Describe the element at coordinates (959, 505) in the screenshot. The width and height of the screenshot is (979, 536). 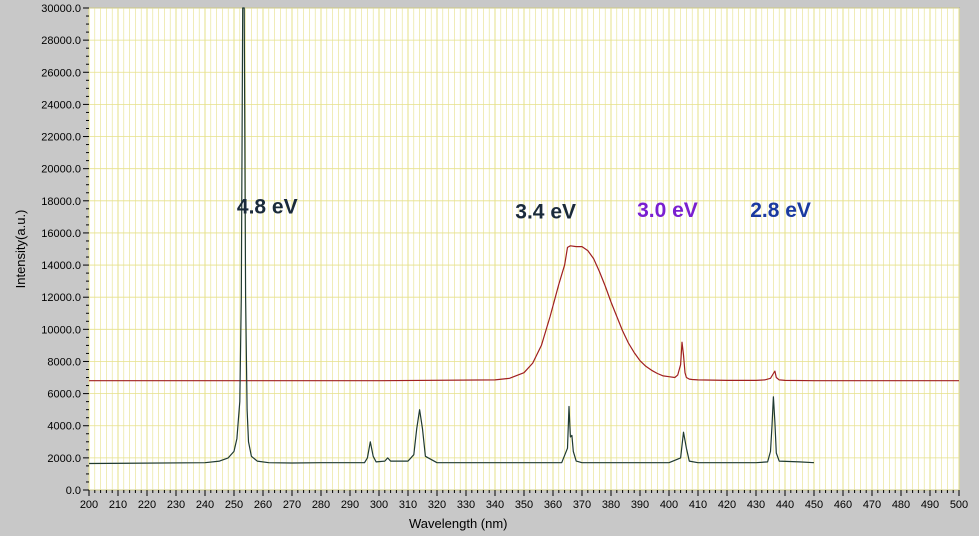
I see `x-tick-label: 500` at that location.